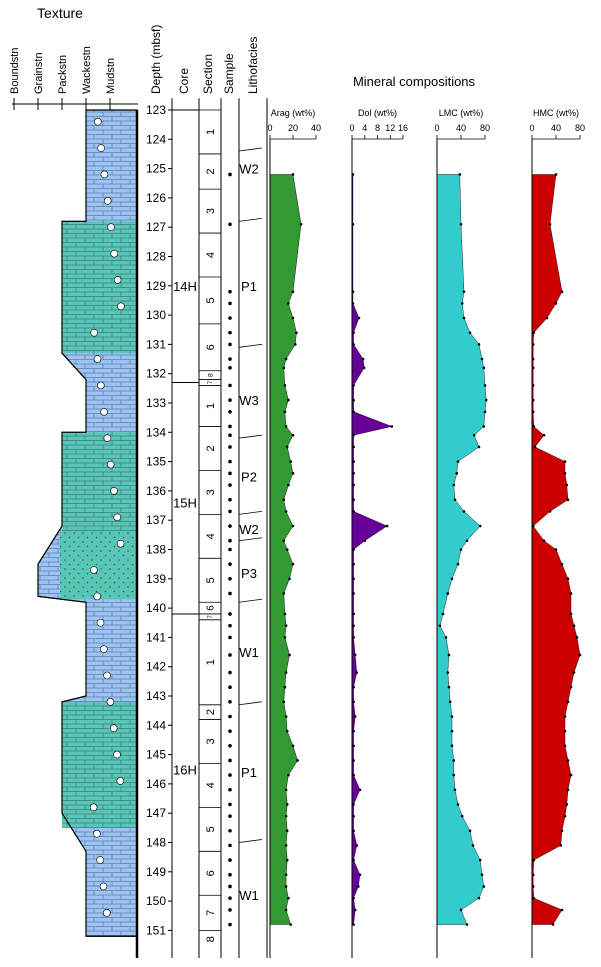 The image size is (601, 967). Describe the element at coordinates (557, 533) in the screenshot. I see `panel-3: HMC (wt%) 0 40 80` at that location.